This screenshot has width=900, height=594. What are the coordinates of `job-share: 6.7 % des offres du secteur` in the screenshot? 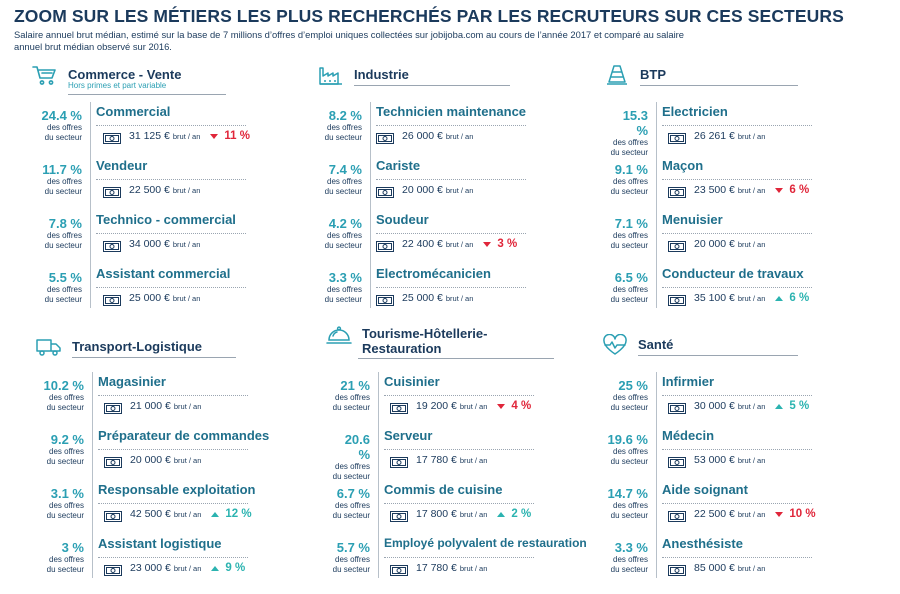 It's located at (350, 503).